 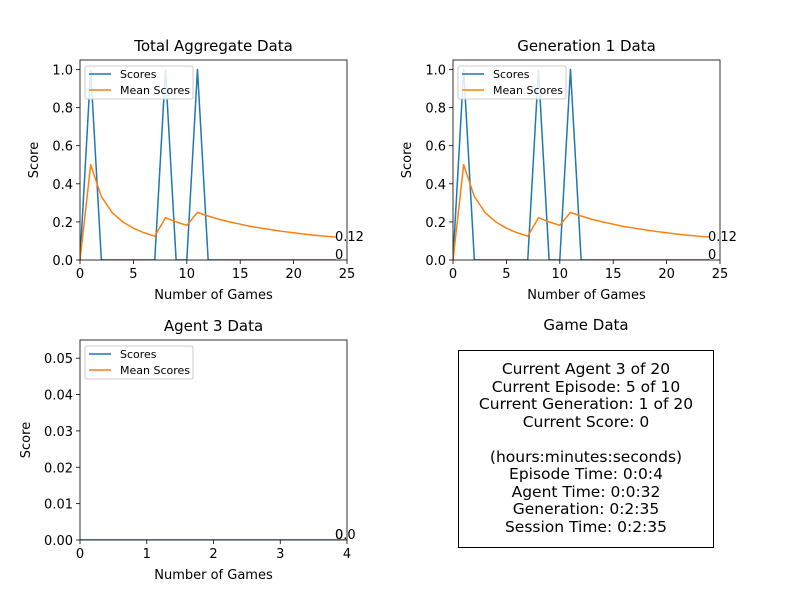 What do you see at coordinates (58, 432) in the screenshot?
I see `y-tick-label: 0.03` at bounding box center [58, 432].